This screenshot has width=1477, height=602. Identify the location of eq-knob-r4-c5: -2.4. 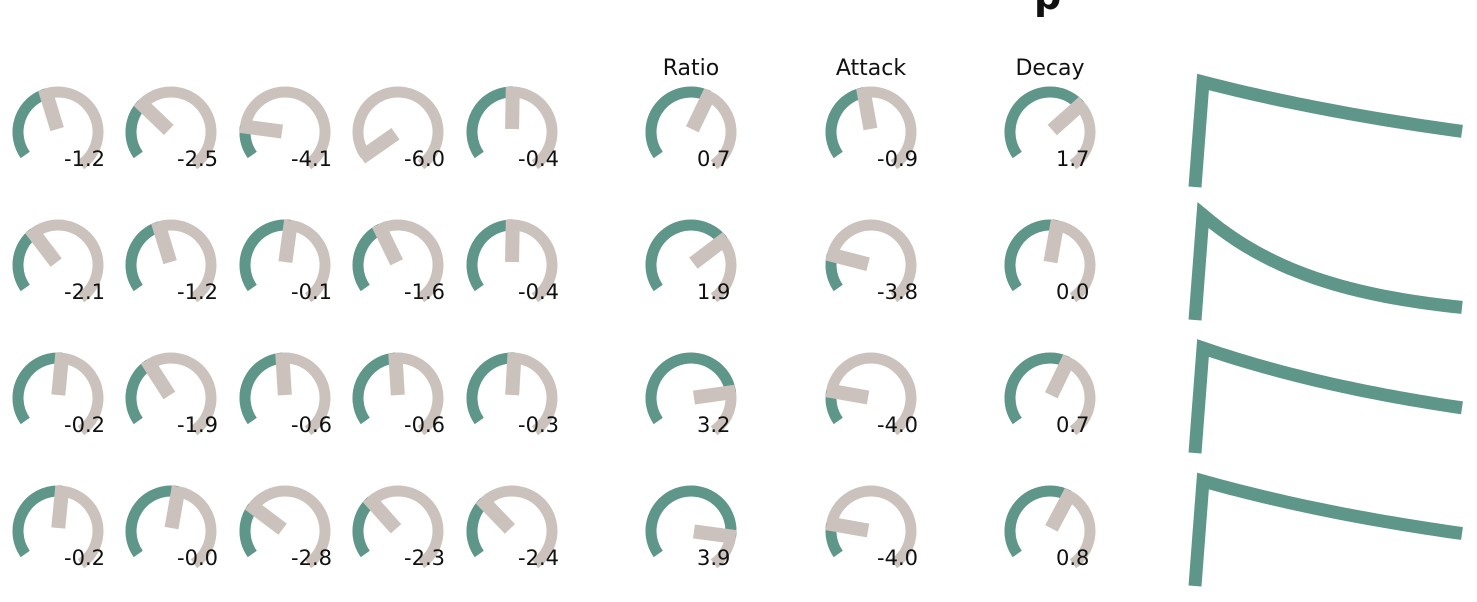
(512, 527).